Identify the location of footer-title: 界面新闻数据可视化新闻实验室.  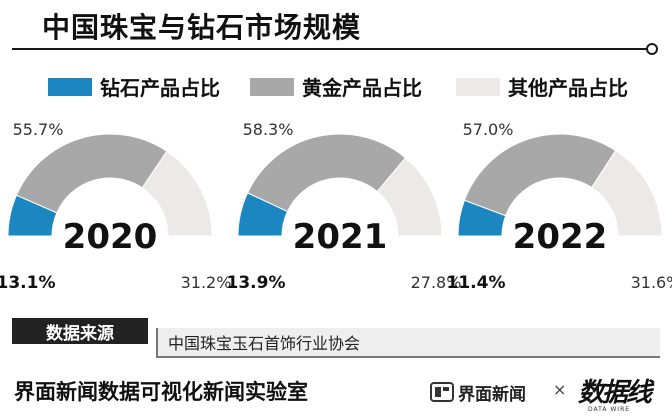
(161, 392).